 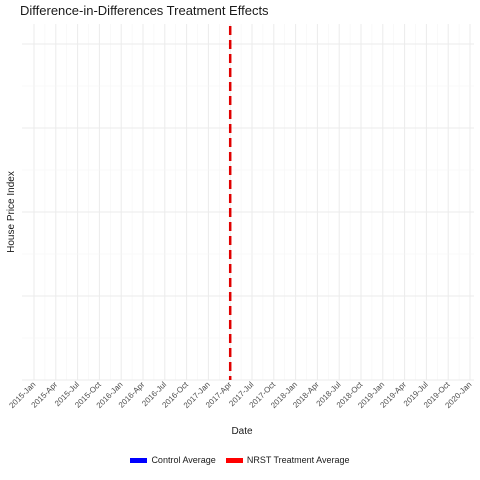 What do you see at coordinates (183, 460) in the screenshot?
I see `legend-label-control: Control Average` at bounding box center [183, 460].